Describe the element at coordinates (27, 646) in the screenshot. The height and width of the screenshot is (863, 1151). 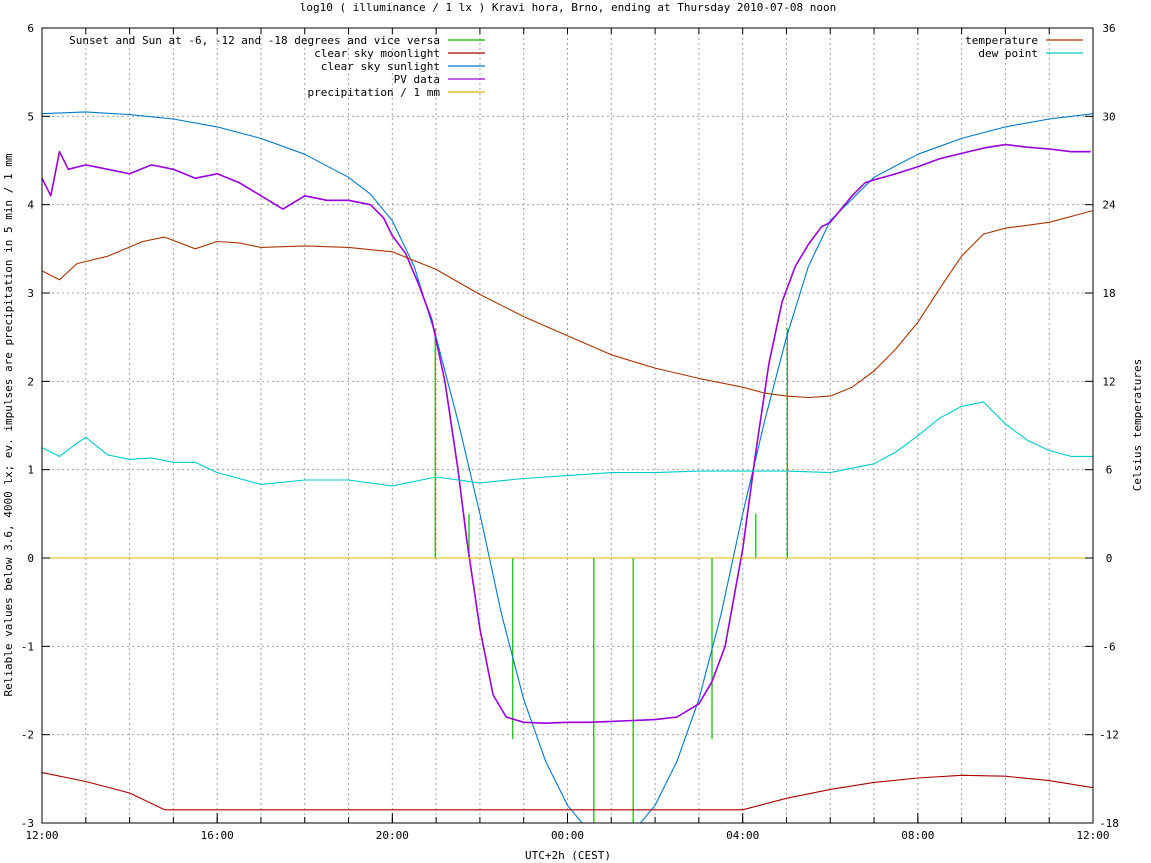
I see `y-tick-label: -1` at that location.